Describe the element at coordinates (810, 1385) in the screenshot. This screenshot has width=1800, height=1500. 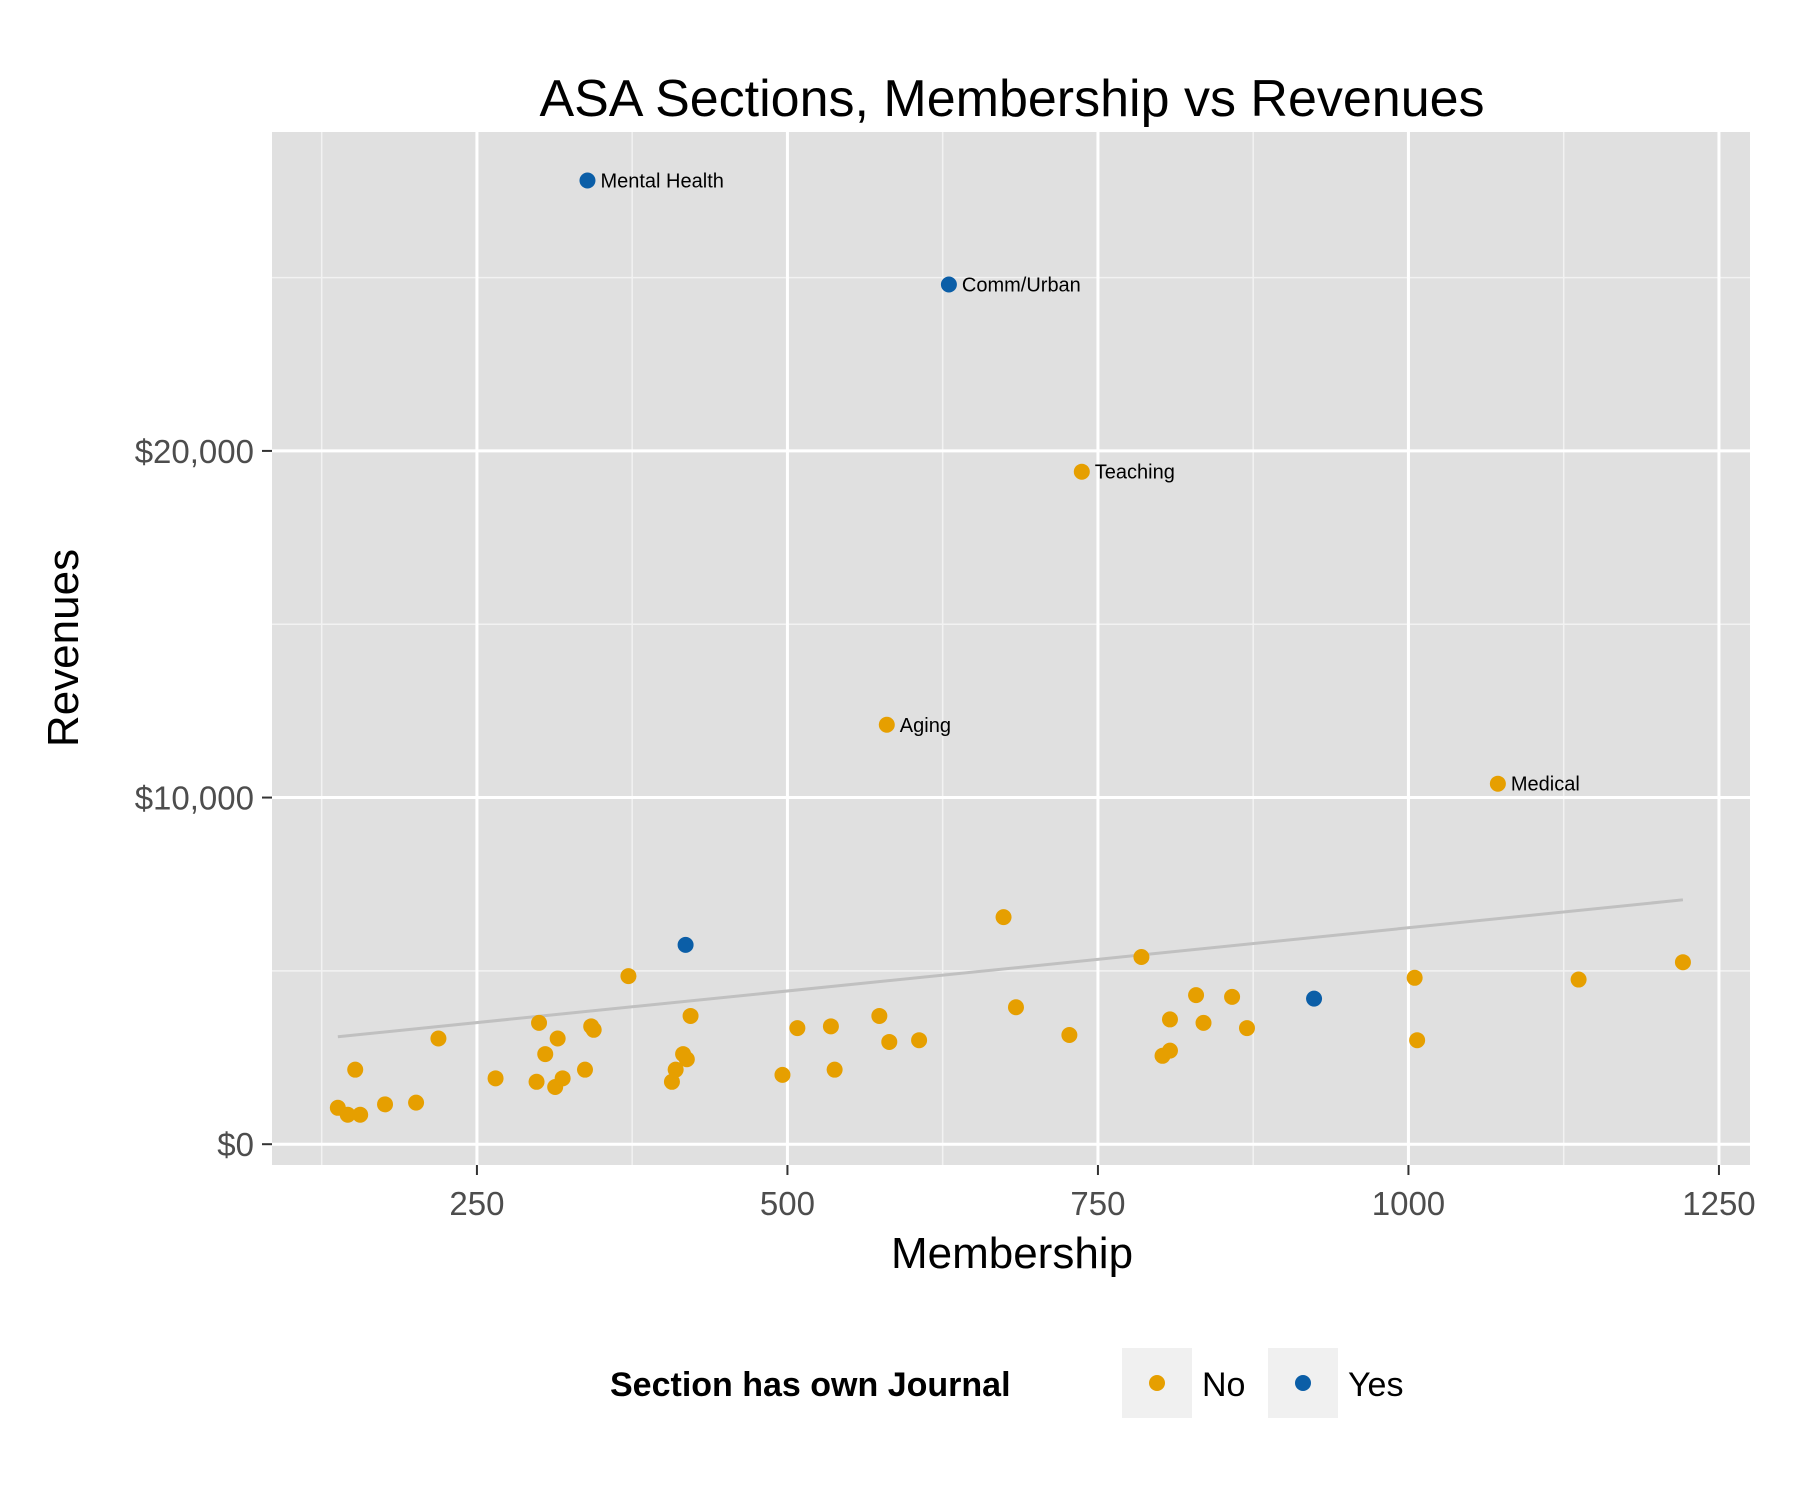
I see `legend-title: Section has own Journal` at that location.